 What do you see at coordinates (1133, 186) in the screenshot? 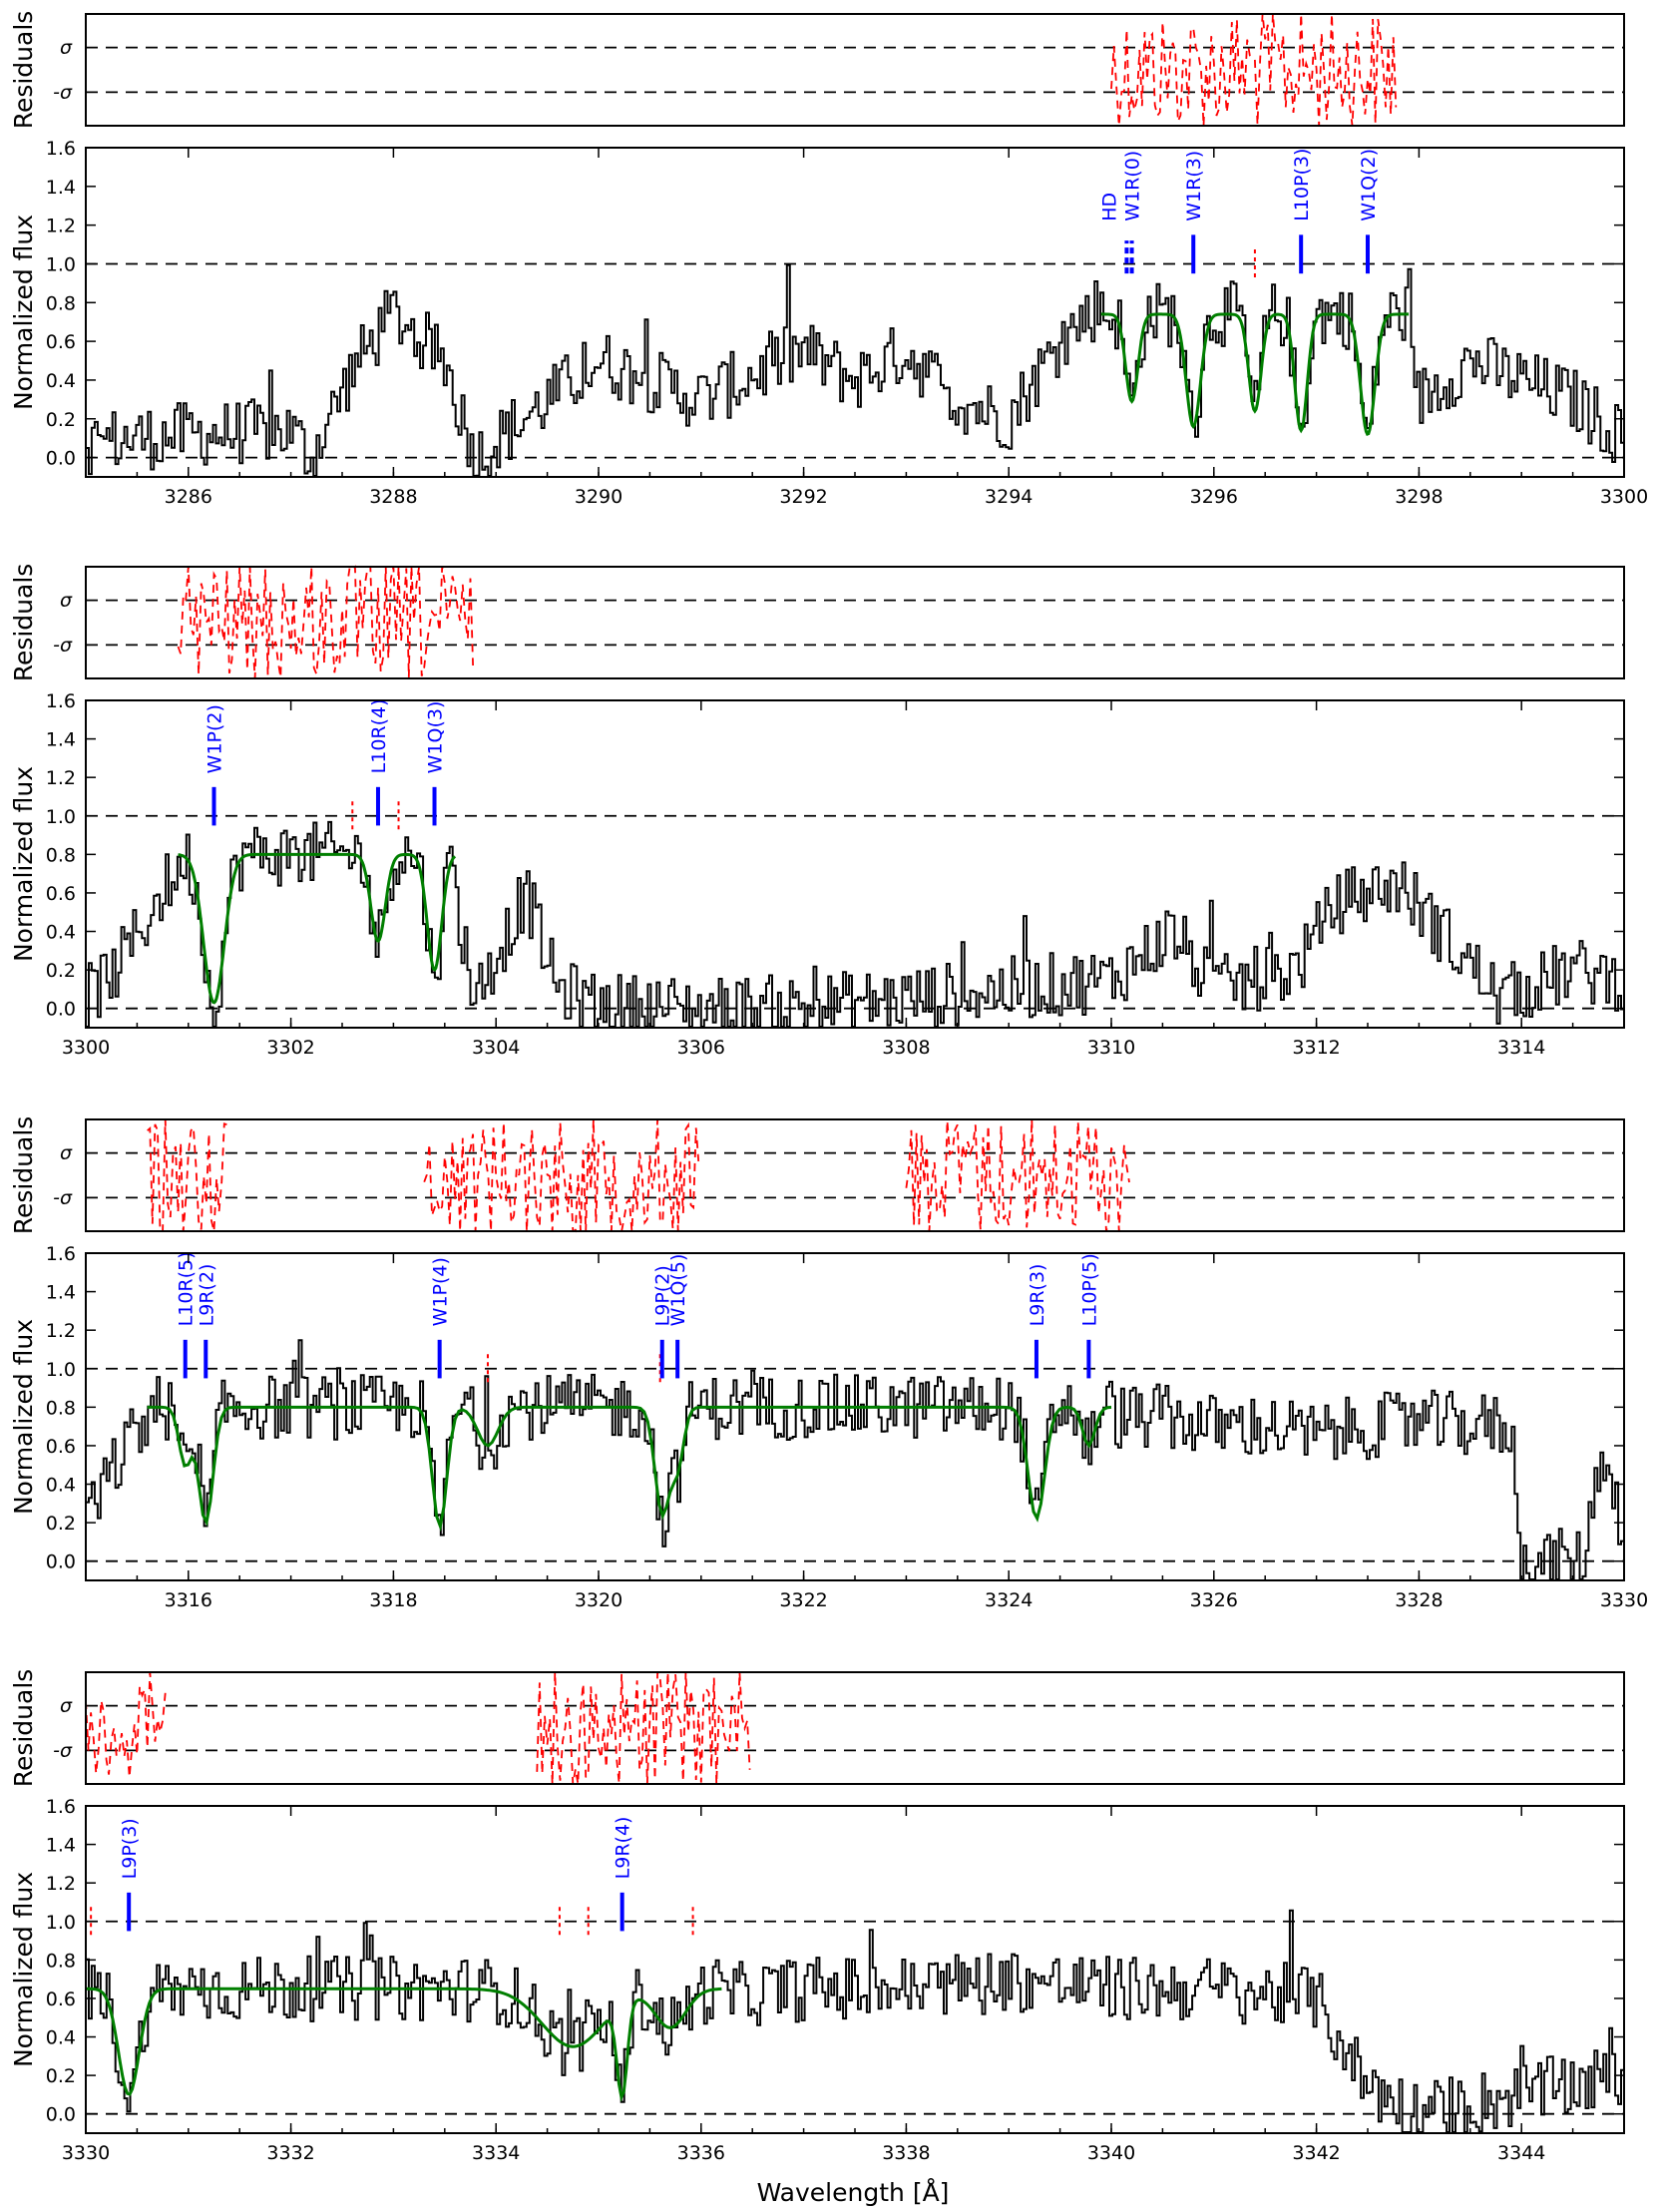
I see `transition-label: W1R(0)` at bounding box center [1133, 186].